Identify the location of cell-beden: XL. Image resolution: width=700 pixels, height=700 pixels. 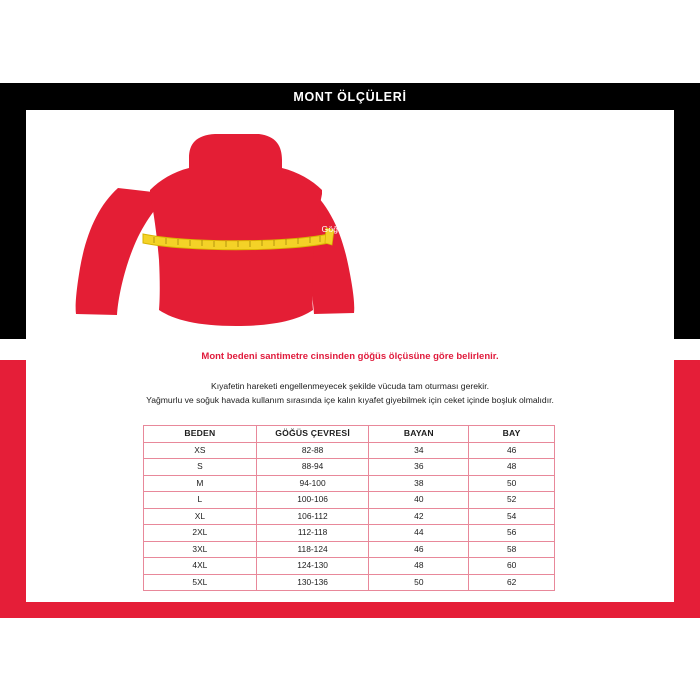
(200, 516).